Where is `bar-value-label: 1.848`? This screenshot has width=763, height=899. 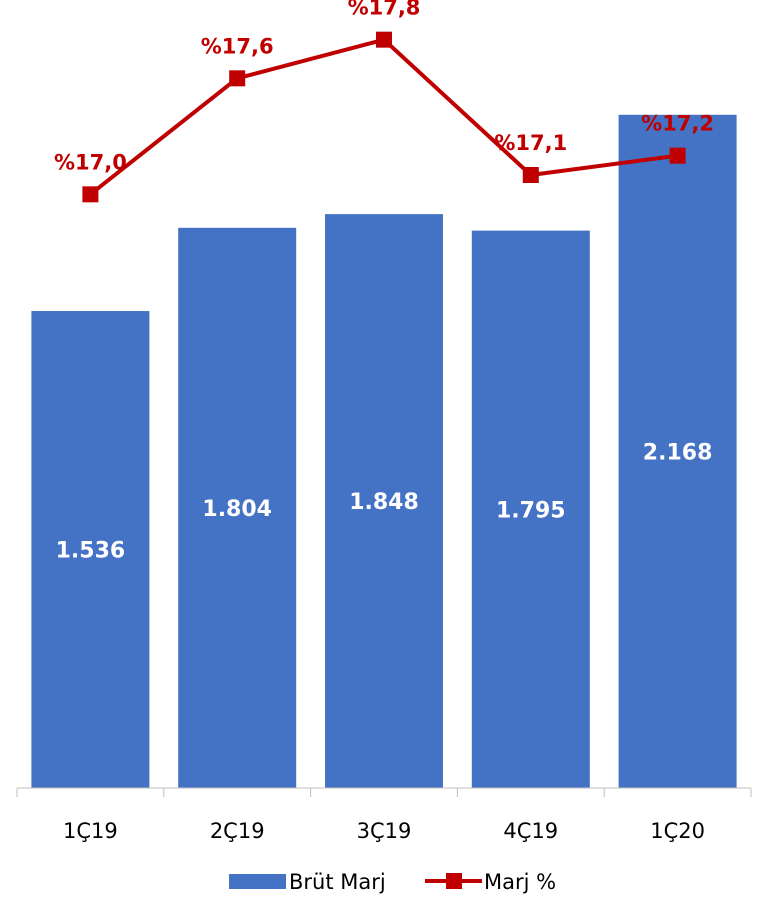 bar-value-label: 1.848 is located at coordinates (384, 502).